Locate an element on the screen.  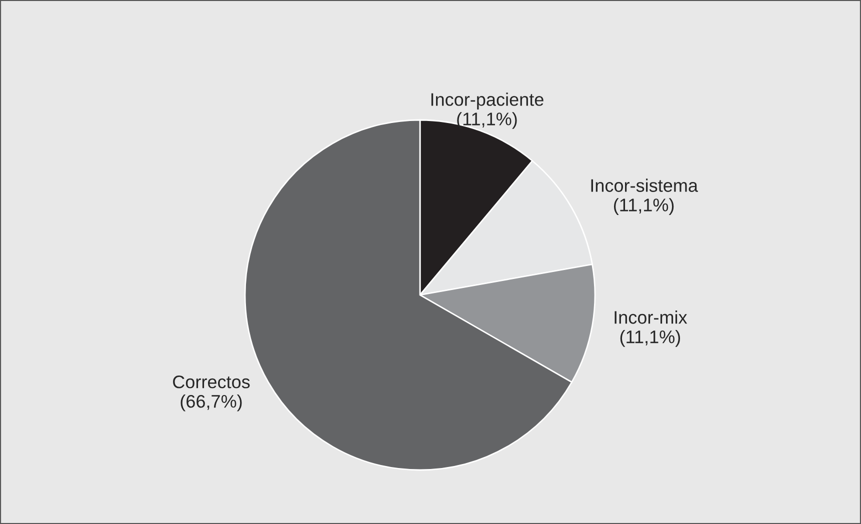
slice-label: Incor-sistema is located at coordinates (644, 185).